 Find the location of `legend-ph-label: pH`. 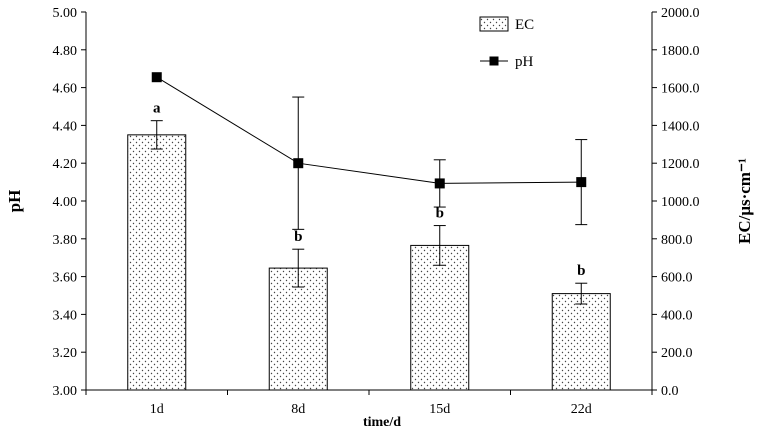

legend-ph-label: pH is located at coordinates (524, 62).